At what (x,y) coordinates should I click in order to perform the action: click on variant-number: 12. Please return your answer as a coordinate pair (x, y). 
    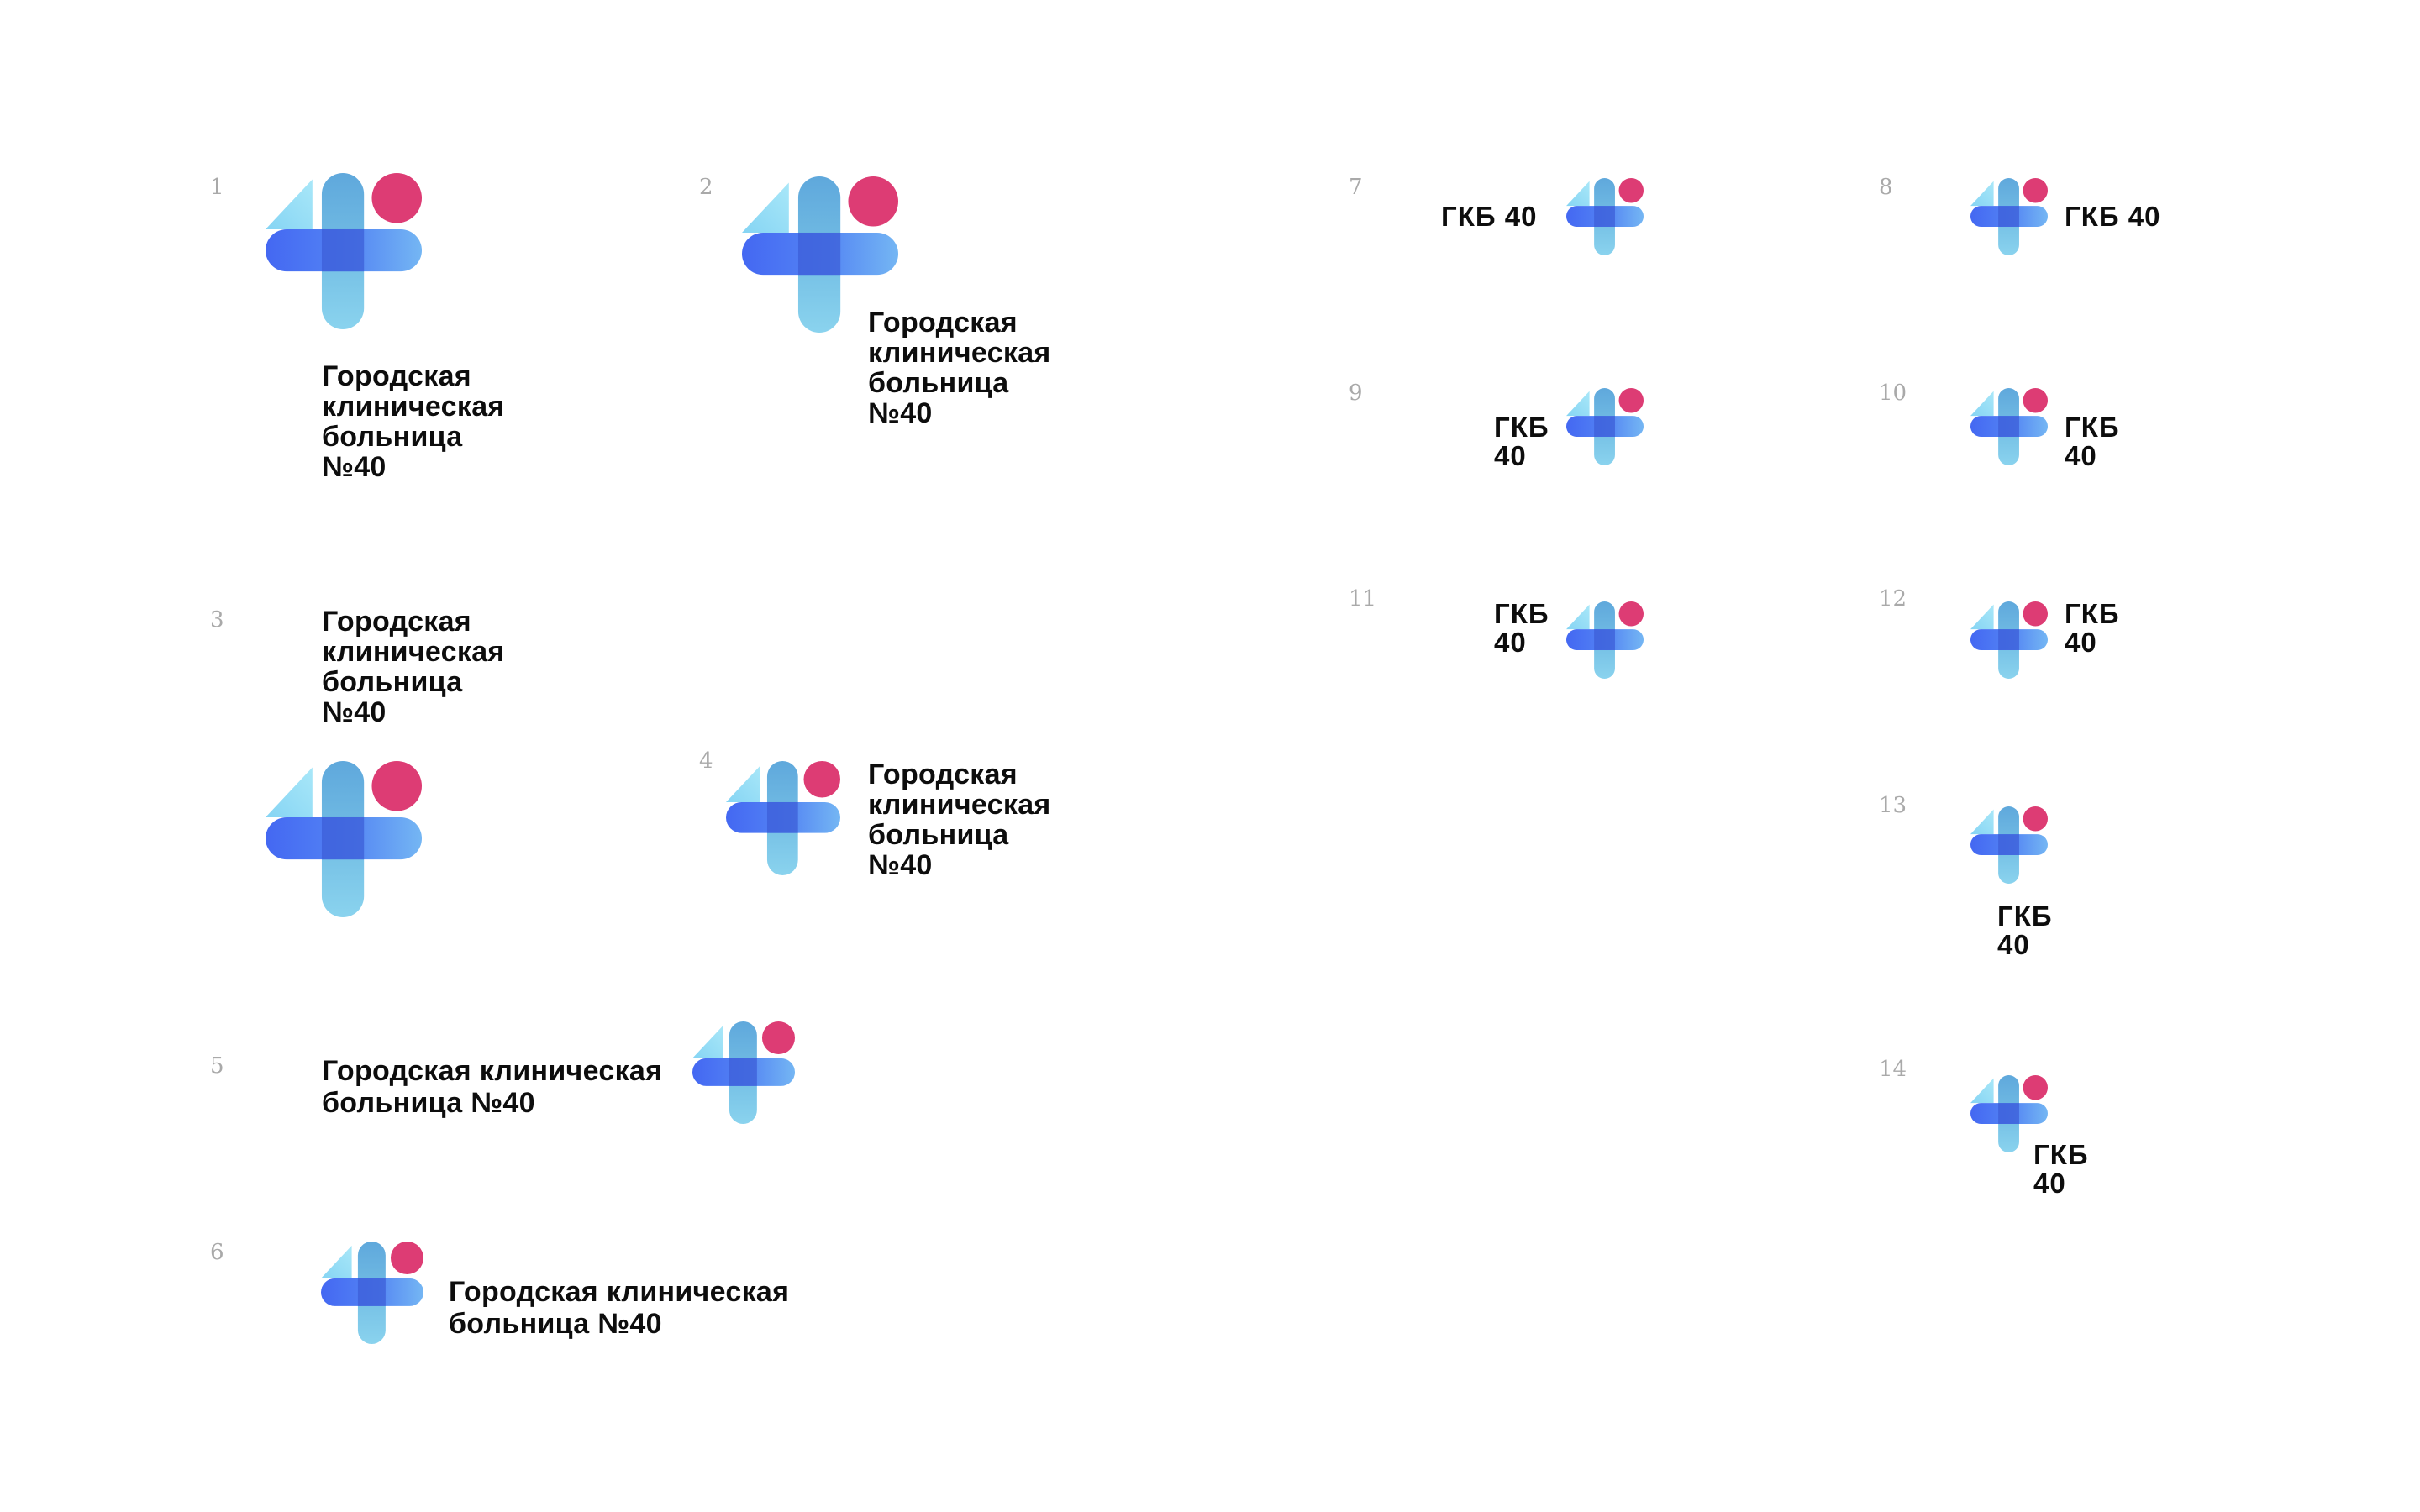
    Looking at the image, I should click on (1893, 599).